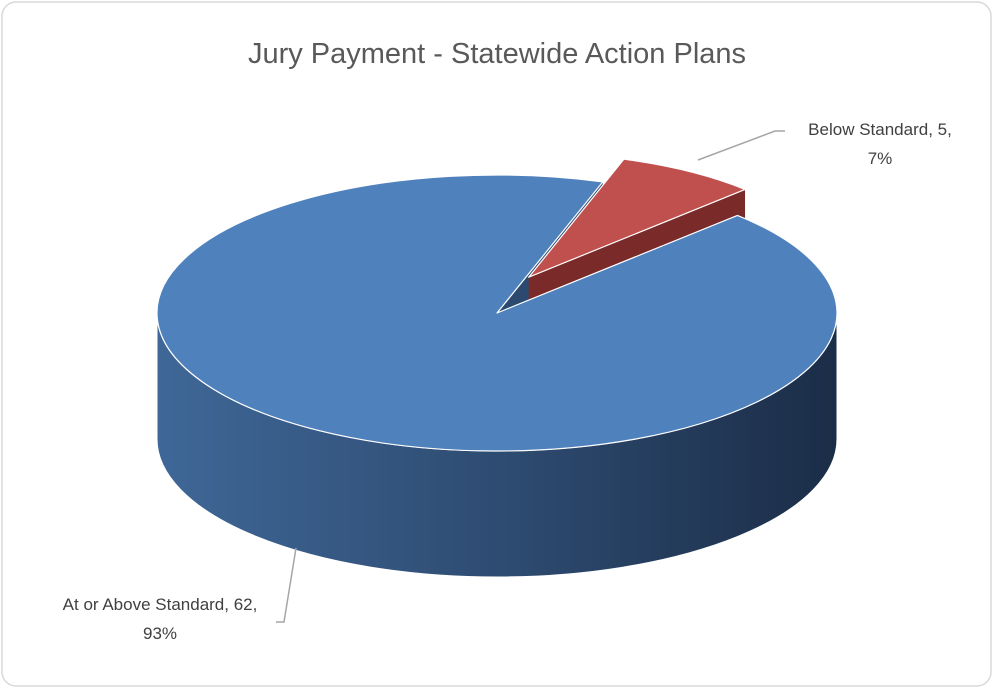  Describe the element at coordinates (497, 54) in the screenshot. I see `chart-title: Jury Payment - Statewide Action Plans` at that location.